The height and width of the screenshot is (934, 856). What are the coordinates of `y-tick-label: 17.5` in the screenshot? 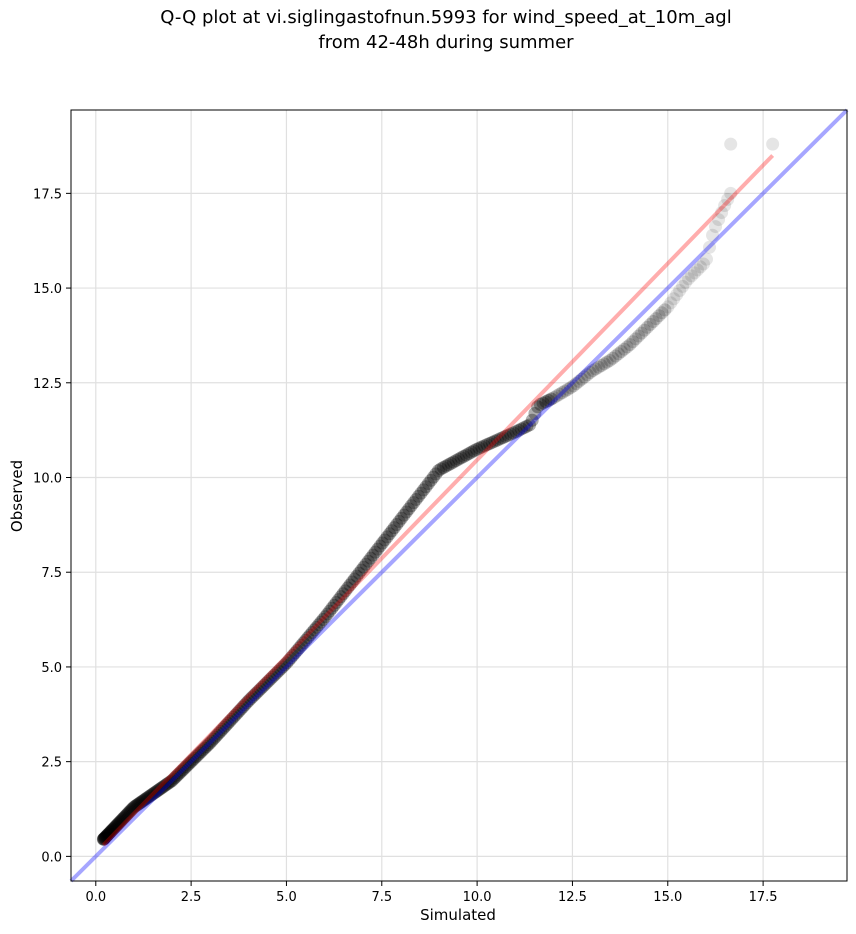 It's located at (47, 194).